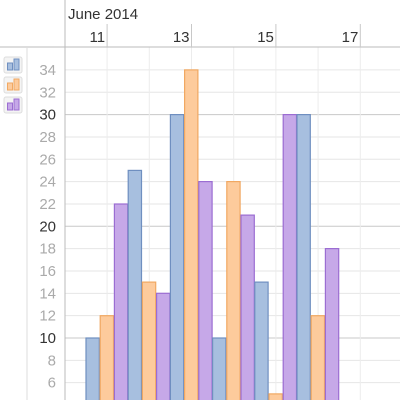  What do you see at coordinates (181, 37) in the screenshot?
I see `x-tick-label: 13` at bounding box center [181, 37].